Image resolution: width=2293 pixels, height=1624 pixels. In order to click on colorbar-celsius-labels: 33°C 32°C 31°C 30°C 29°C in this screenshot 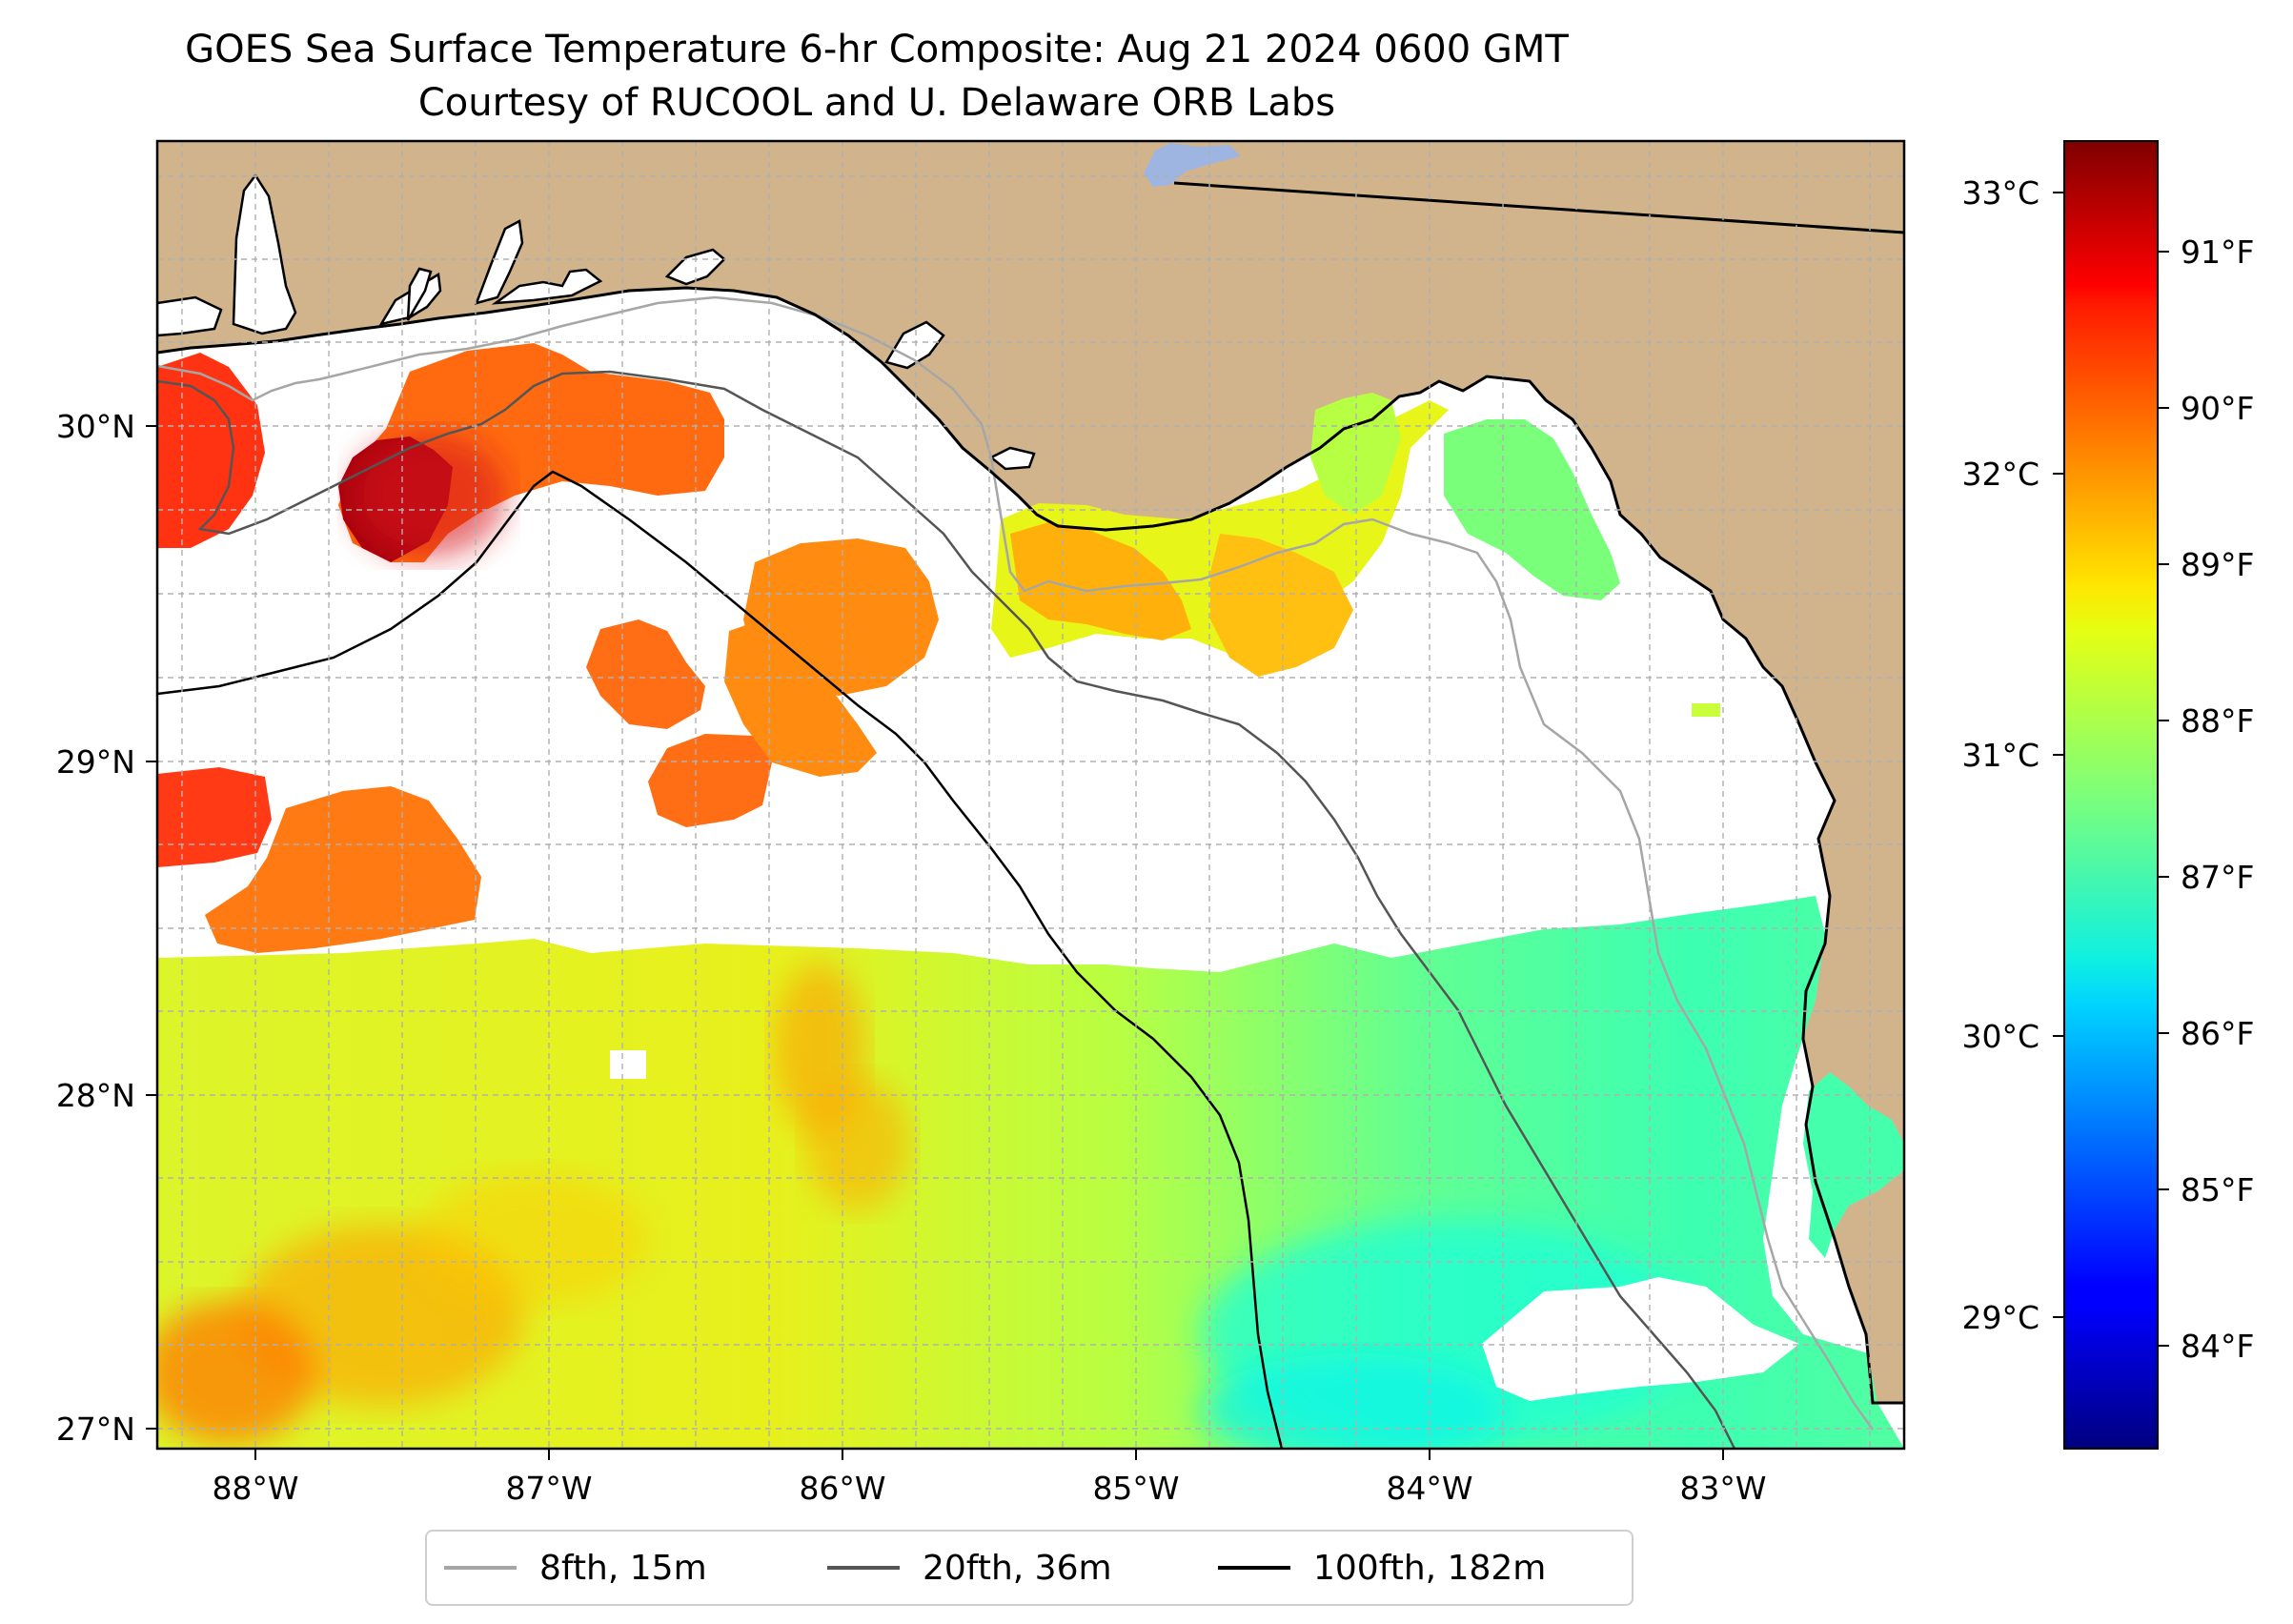, I will do `click(2000, 755)`.